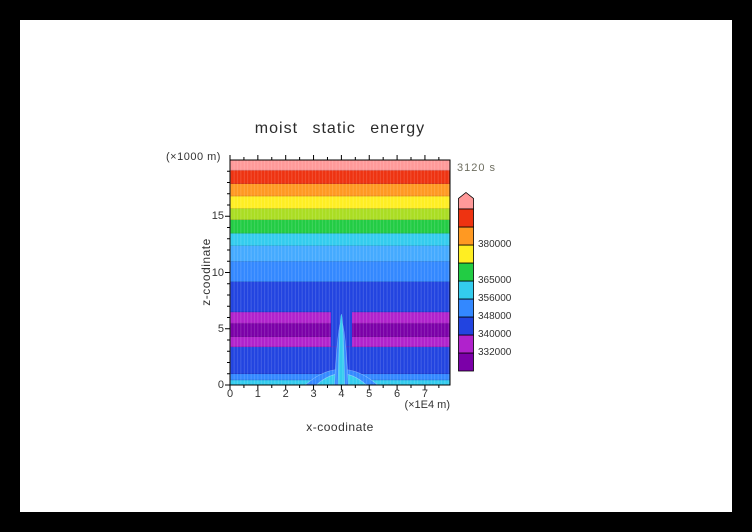 The image size is (752, 532). Describe the element at coordinates (495, 334) in the screenshot. I see `colorbar-label: 340000` at that location.